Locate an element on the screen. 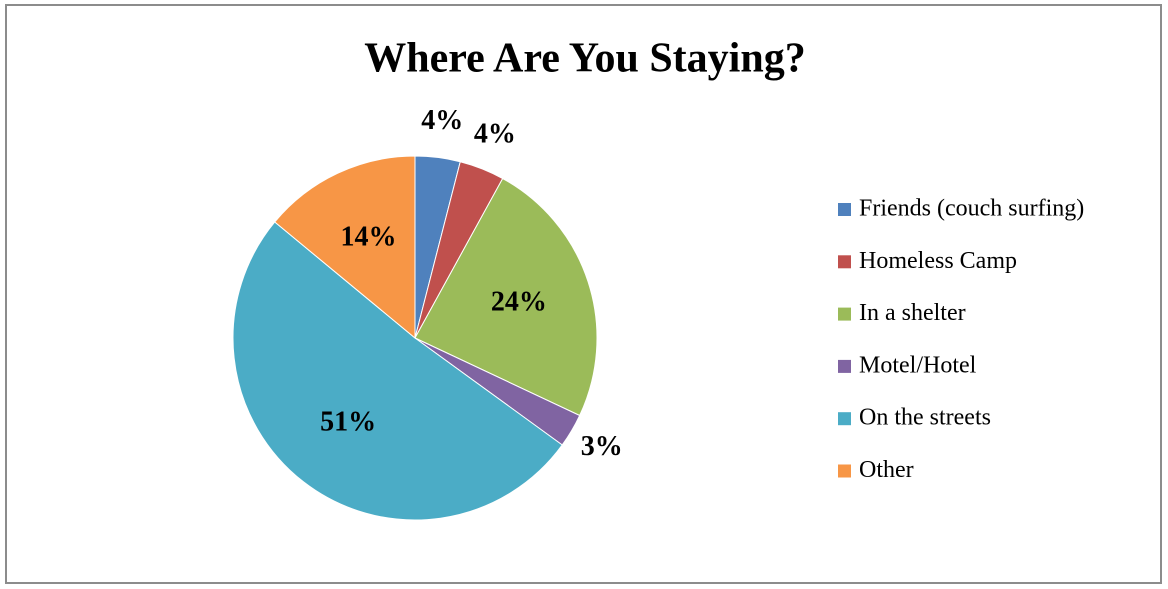 The image size is (1168, 589). legend-label: Motel/Hotel is located at coordinates (918, 365).